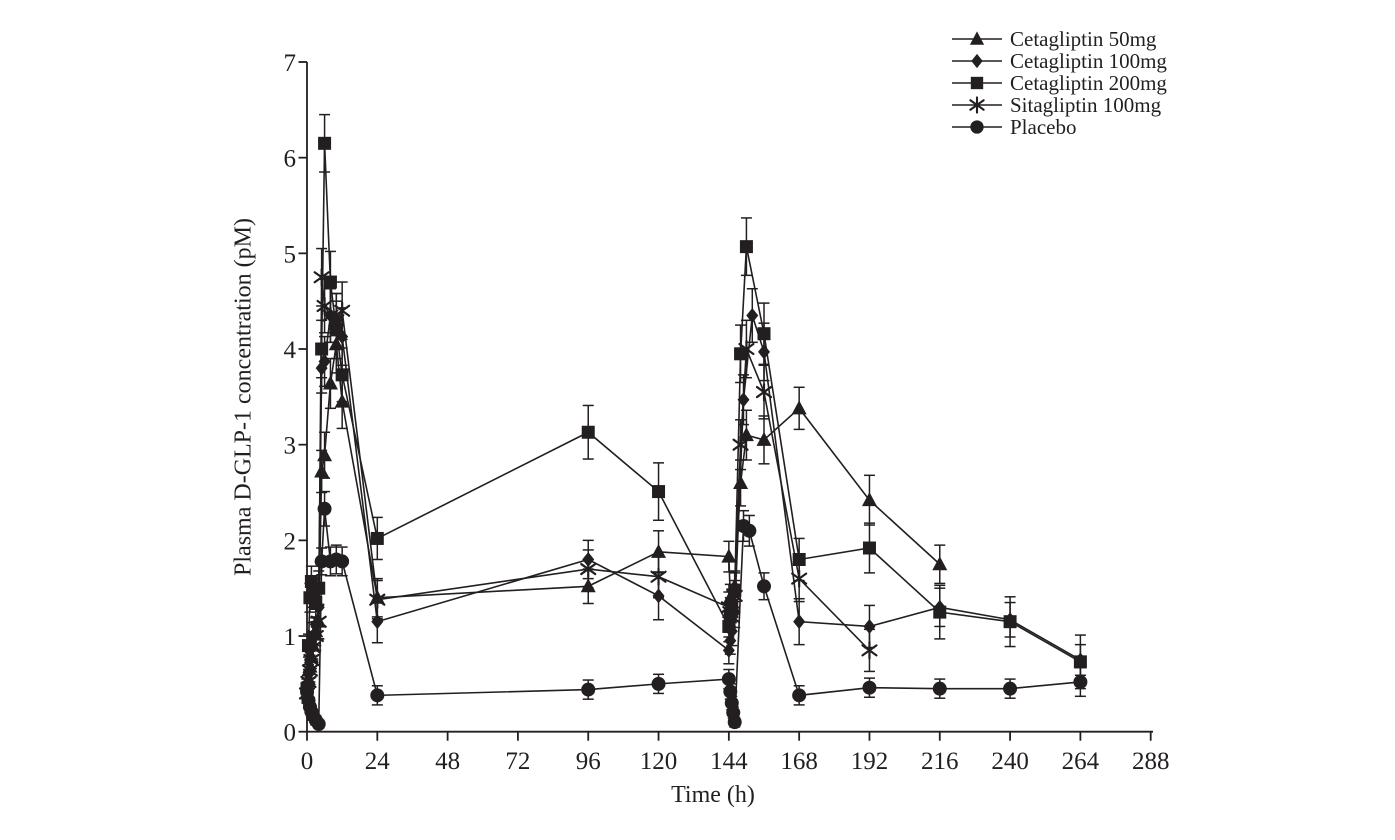 The width and height of the screenshot is (1395, 840). What do you see at coordinates (1151, 761) in the screenshot?
I see `x-tick-label: 288` at bounding box center [1151, 761].